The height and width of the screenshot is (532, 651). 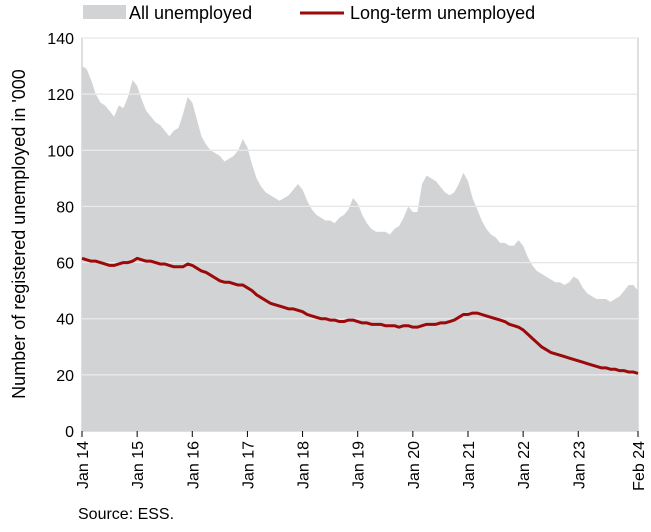 I want to click on source-note: Source: ESS., so click(x=126, y=514).